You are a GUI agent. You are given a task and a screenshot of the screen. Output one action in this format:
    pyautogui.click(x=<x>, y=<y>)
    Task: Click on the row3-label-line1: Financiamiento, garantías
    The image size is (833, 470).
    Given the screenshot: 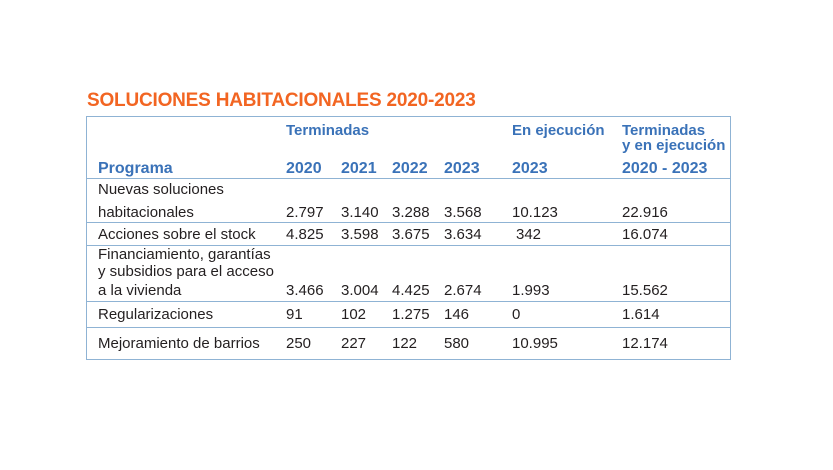 What is the action you would take?
    pyautogui.click(x=184, y=254)
    